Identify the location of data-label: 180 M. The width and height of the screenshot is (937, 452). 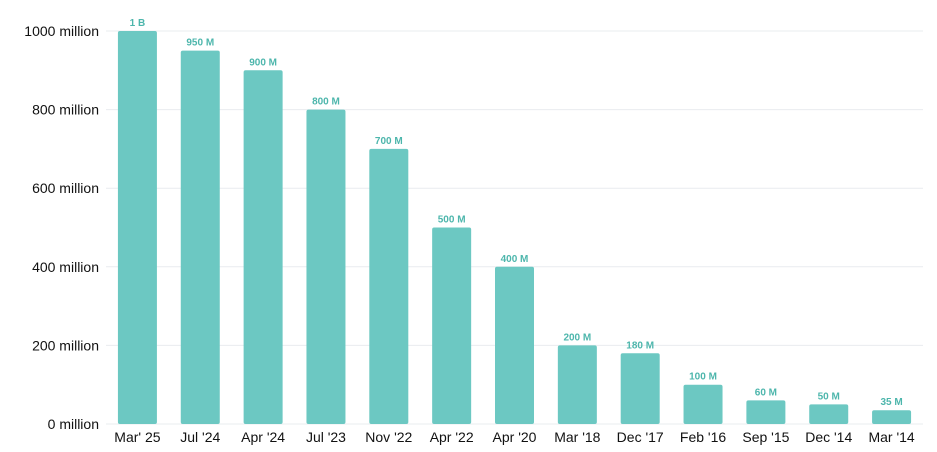
(640, 345).